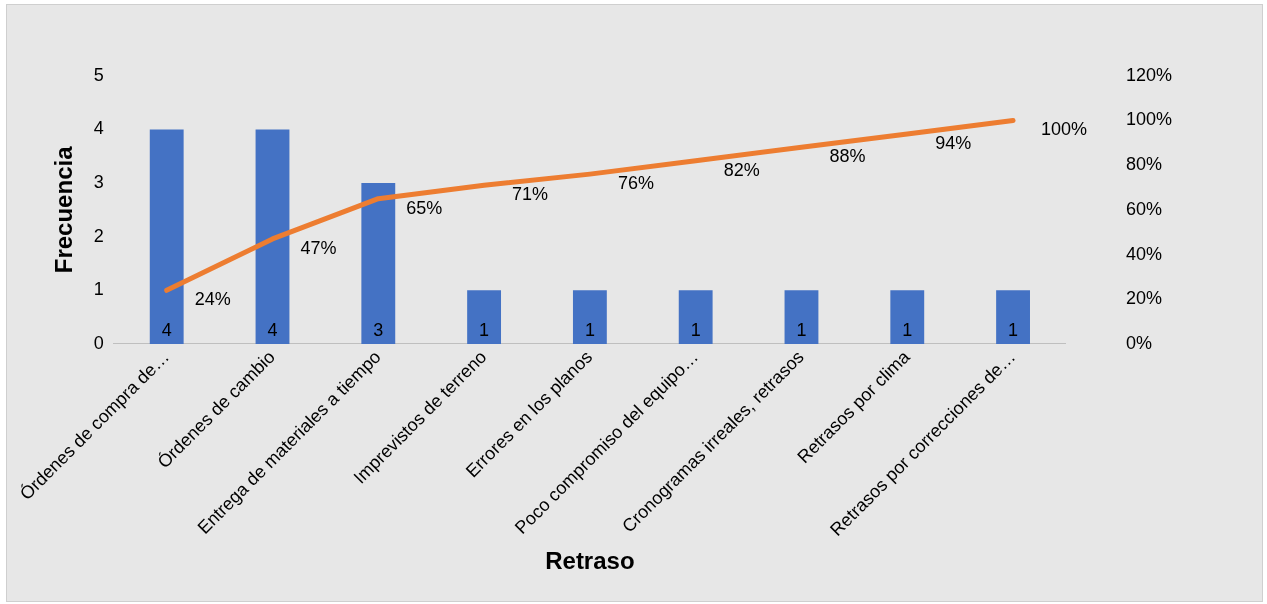  I want to click on data-label: 94%, so click(953, 142).